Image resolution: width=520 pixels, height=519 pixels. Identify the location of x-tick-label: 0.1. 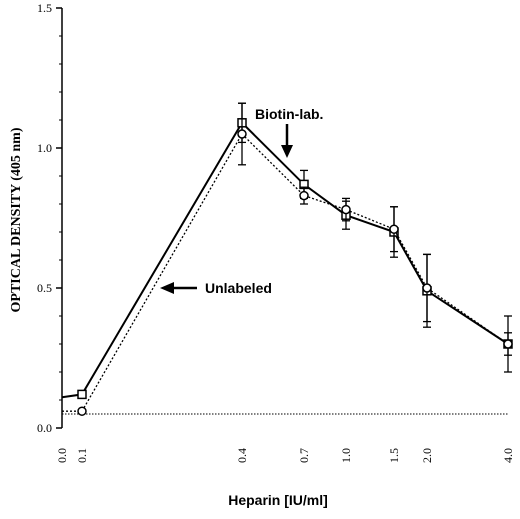
(82, 455).